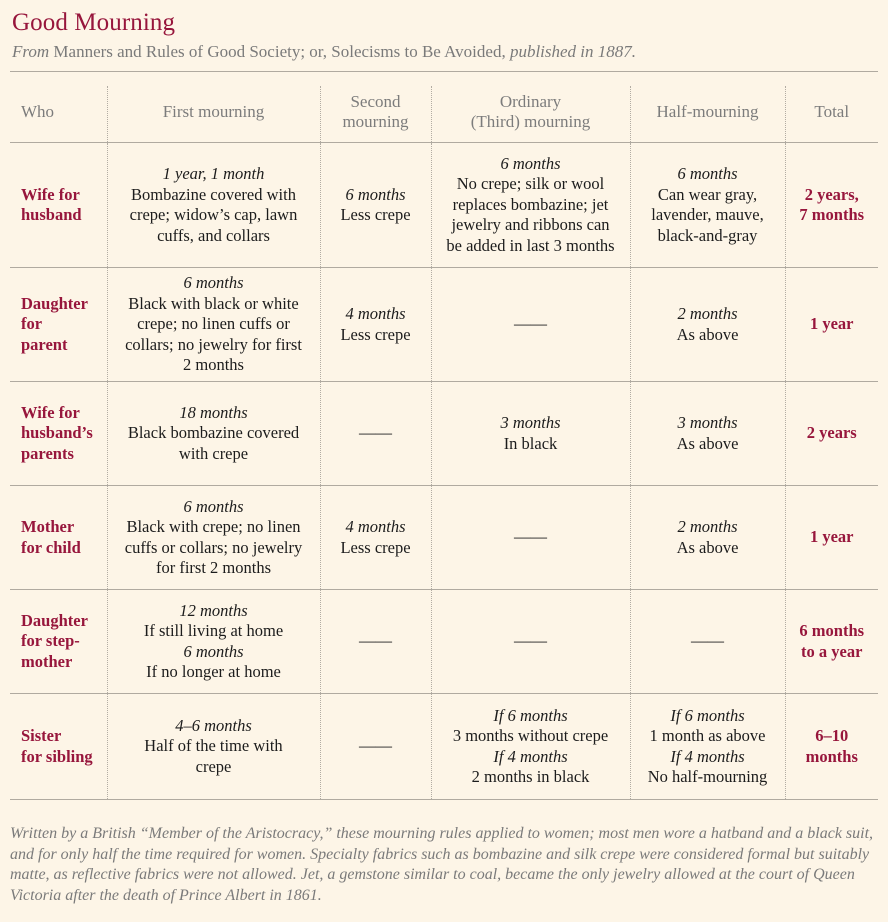  I want to click on cell-who: Wife for husband’s parents, so click(58, 433).